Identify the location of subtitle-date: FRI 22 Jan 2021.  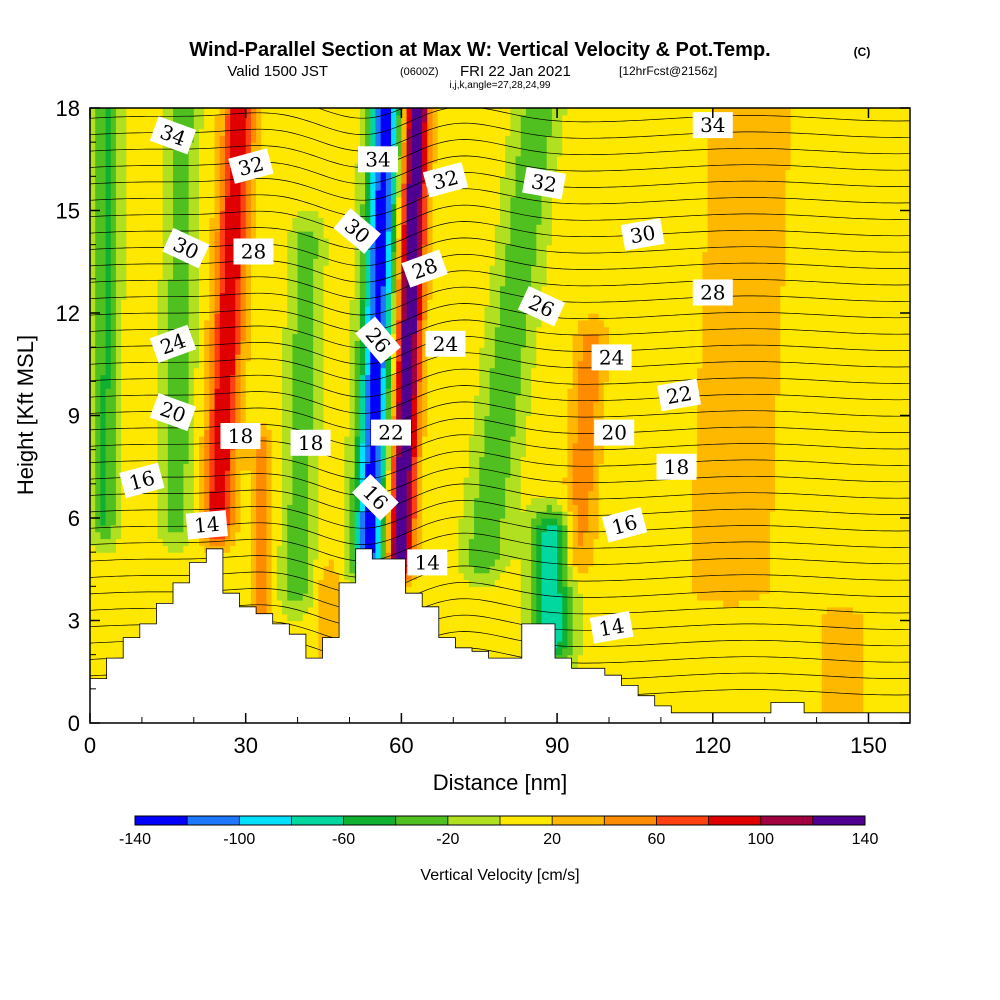
(515, 71).